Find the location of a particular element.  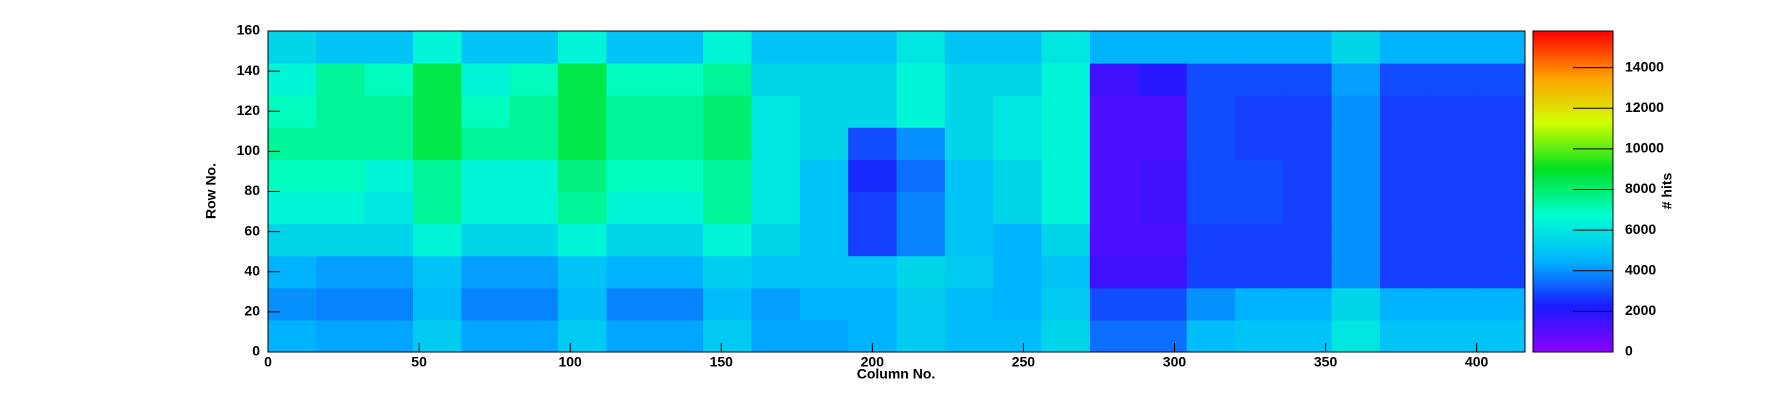

colorbar-tick-label: 2000 is located at coordinates (1640, 310).